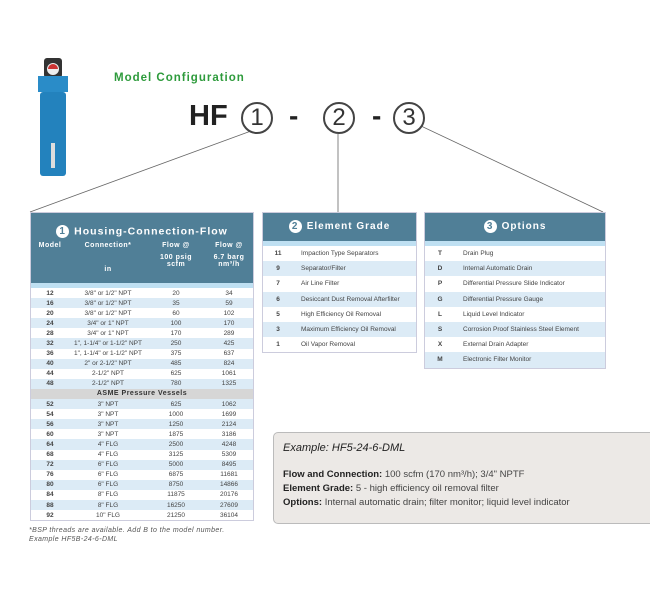 This screenshot has width=650, height=601. Describe the element at coordinates (50, 303) in the screenshot. I see `table-cell: 16` at that location.